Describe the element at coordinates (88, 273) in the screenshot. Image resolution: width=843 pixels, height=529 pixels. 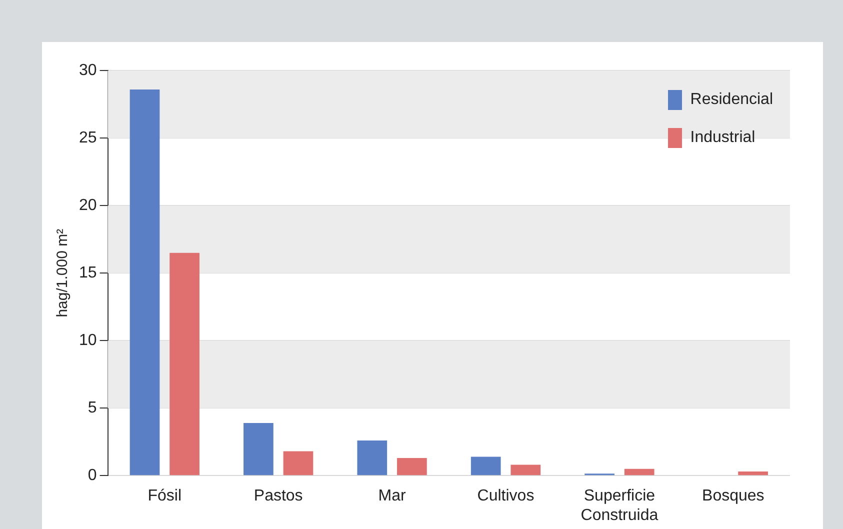
I see `y-tick-label: 15` at that location.